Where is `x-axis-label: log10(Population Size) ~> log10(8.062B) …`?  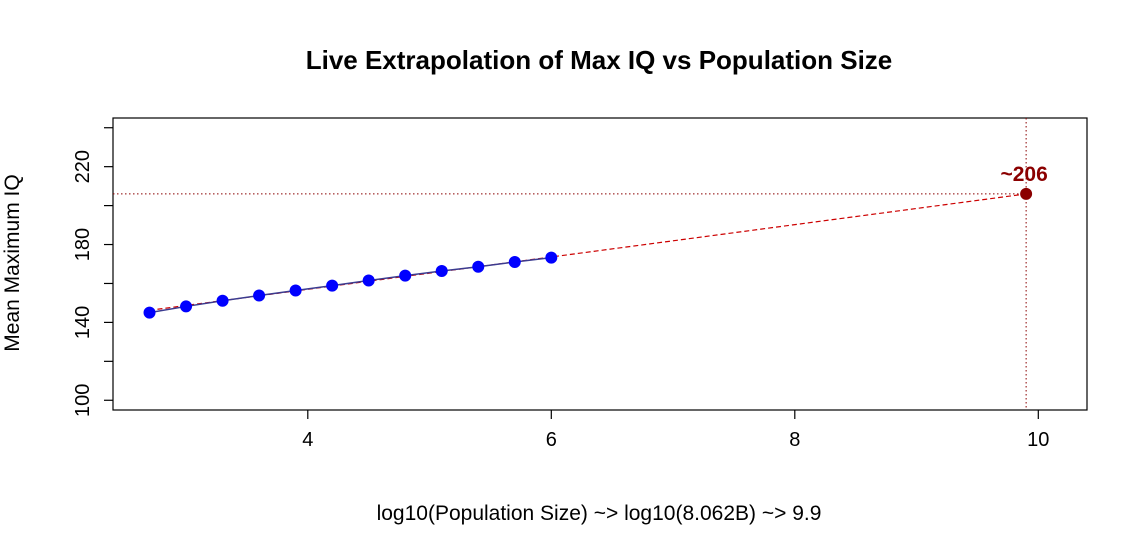
x-axis-label: log10(Population Size) ~> log10(8.062B) … is located at coordinates (599, 513).